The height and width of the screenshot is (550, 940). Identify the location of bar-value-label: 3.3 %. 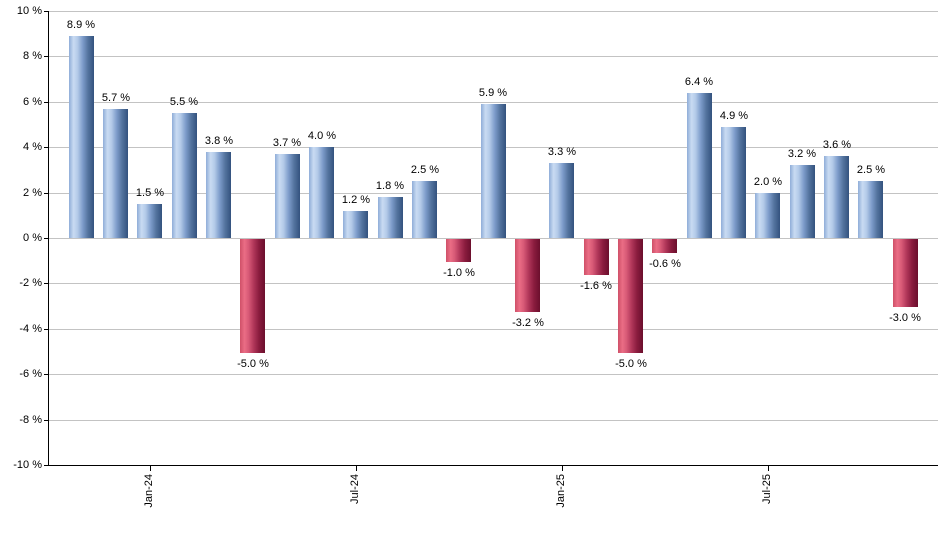
(562, 152).